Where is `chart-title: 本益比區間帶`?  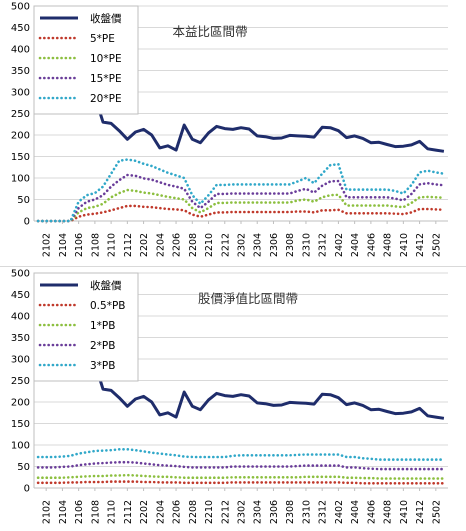
chart-title: 本益比區間帶 is located at coordinates (209, 31).